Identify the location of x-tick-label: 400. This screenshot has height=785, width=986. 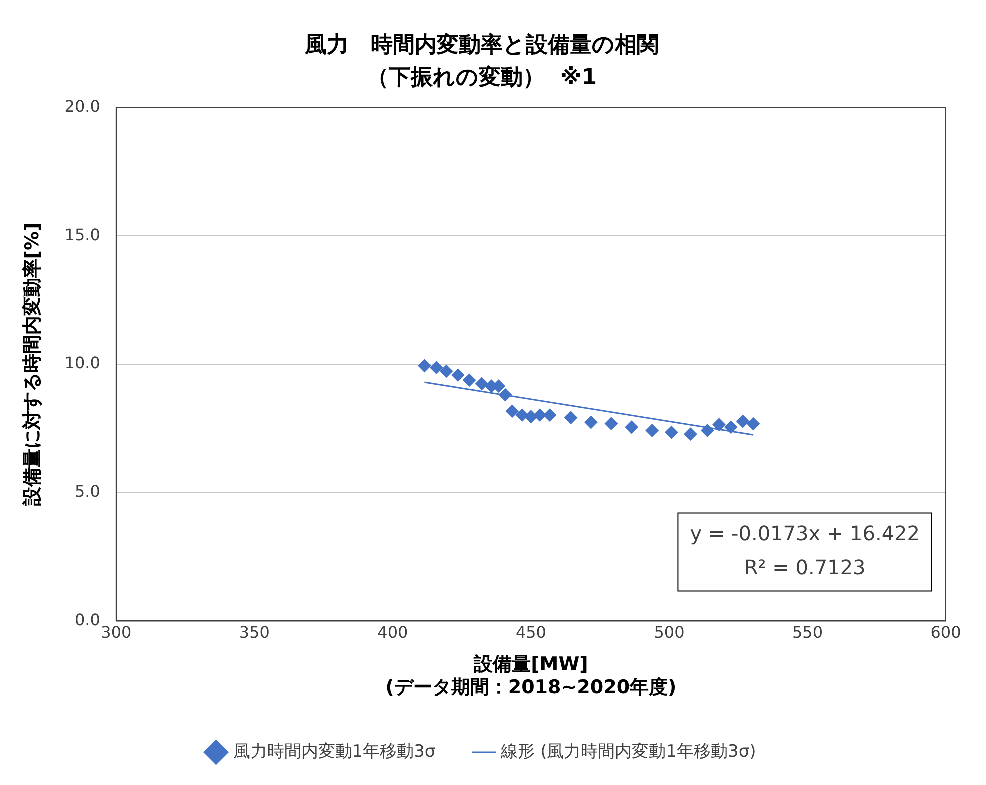
(393, 632).